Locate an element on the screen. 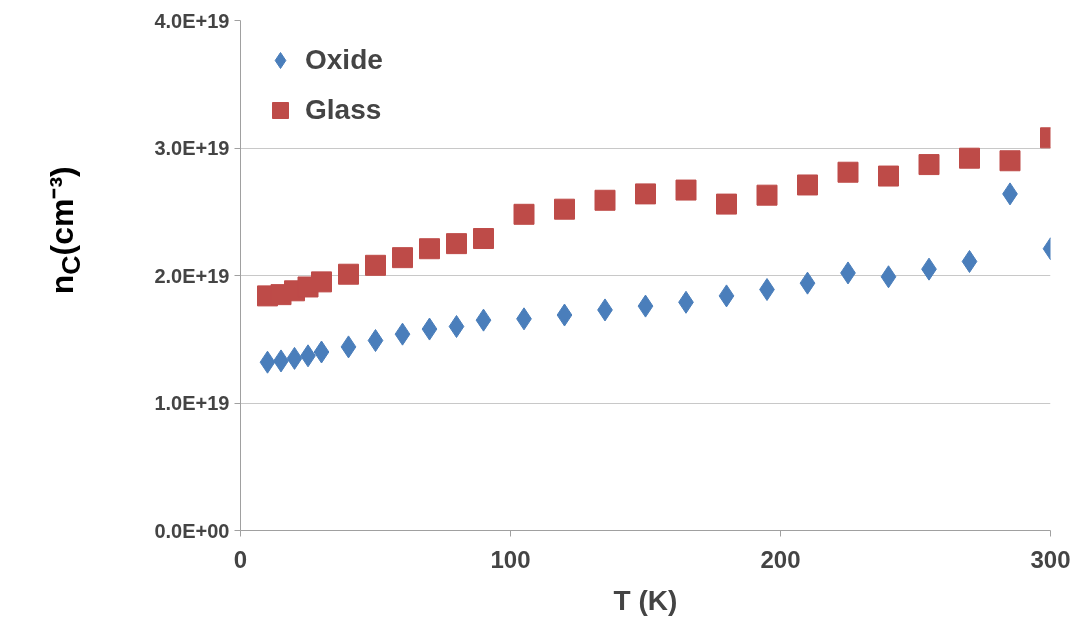  y-tick-label: 1.0E+19 is located at coordinates (192, 403).